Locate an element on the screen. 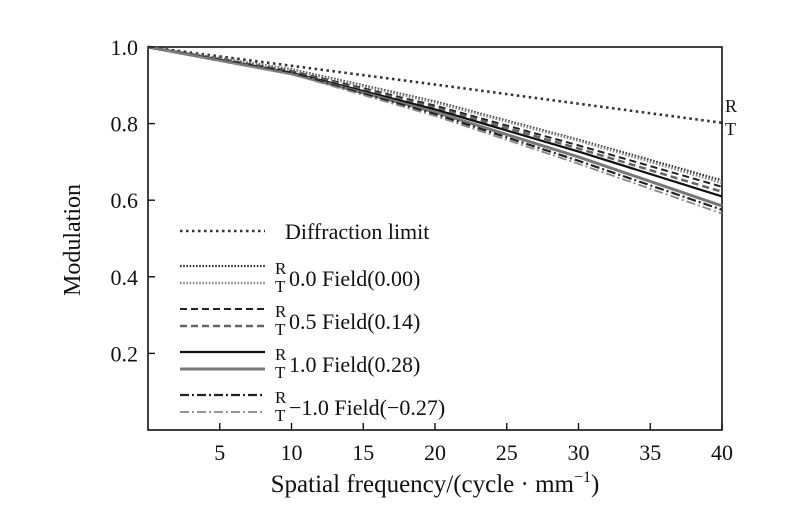  x-tick-label-30: 30 is located at coordinates (579, 452).